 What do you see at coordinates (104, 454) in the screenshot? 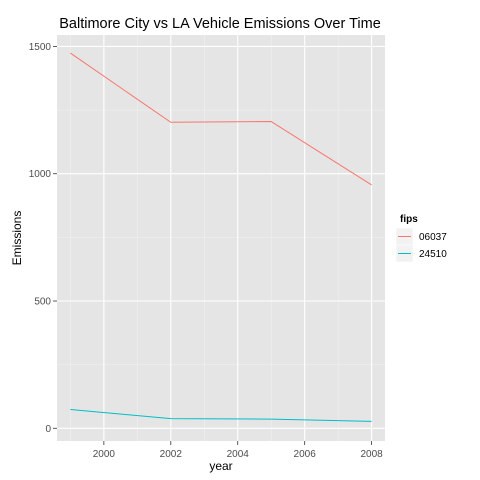
I see `x-tick-label: 2000` at bounding box center [104, 454].